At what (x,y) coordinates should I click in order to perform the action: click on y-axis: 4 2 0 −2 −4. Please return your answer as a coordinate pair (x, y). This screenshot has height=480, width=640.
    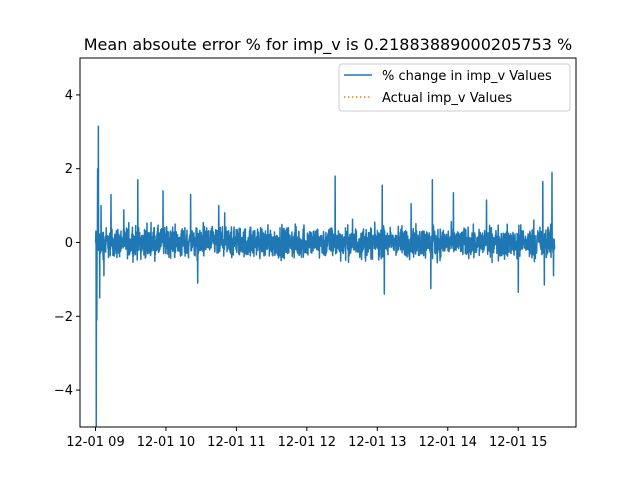
    Looking at the image, I should click on (67, 243).